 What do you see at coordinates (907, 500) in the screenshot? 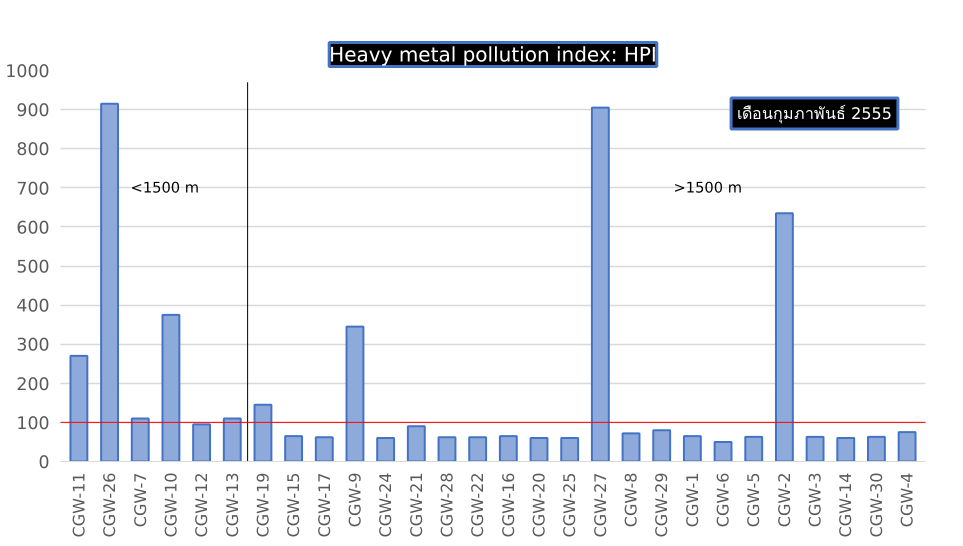
I see `x-tick-label: CGW-4` at bounding box center [907, 500].